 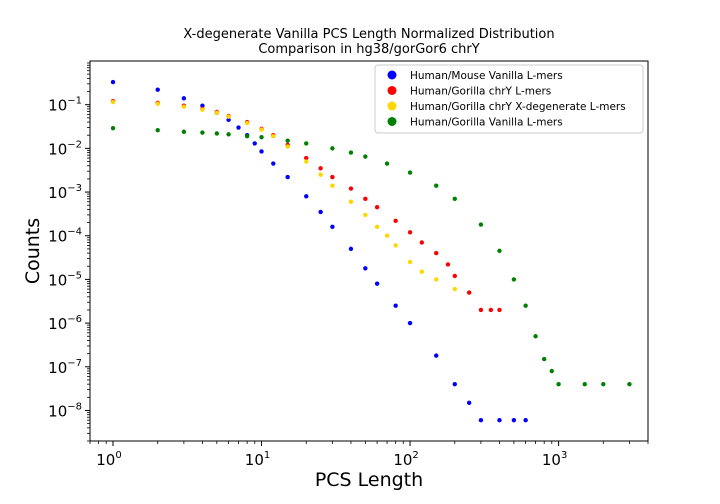 I want to click on y-tick-label: 10⁻⁴, so click(x=65, y=236).